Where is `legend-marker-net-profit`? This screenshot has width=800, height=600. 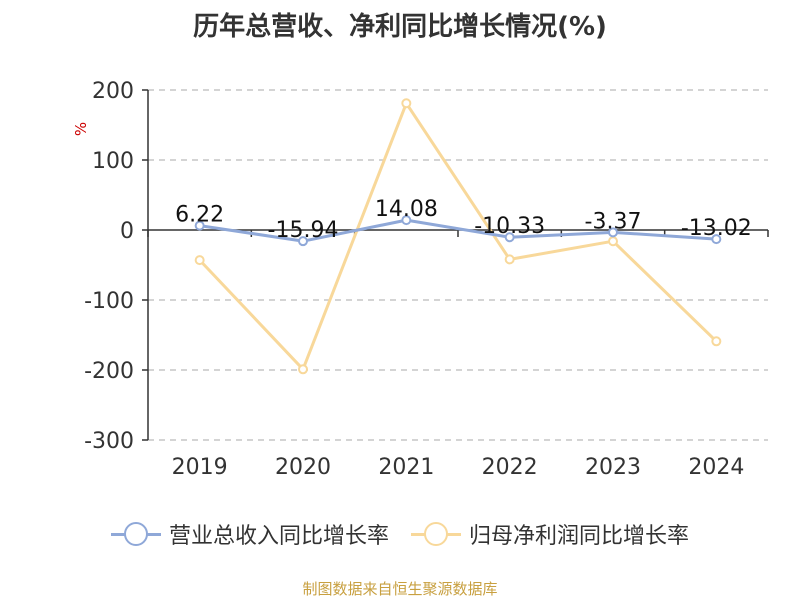 legend-marker-net-profit is located at coordinates (436, 534).